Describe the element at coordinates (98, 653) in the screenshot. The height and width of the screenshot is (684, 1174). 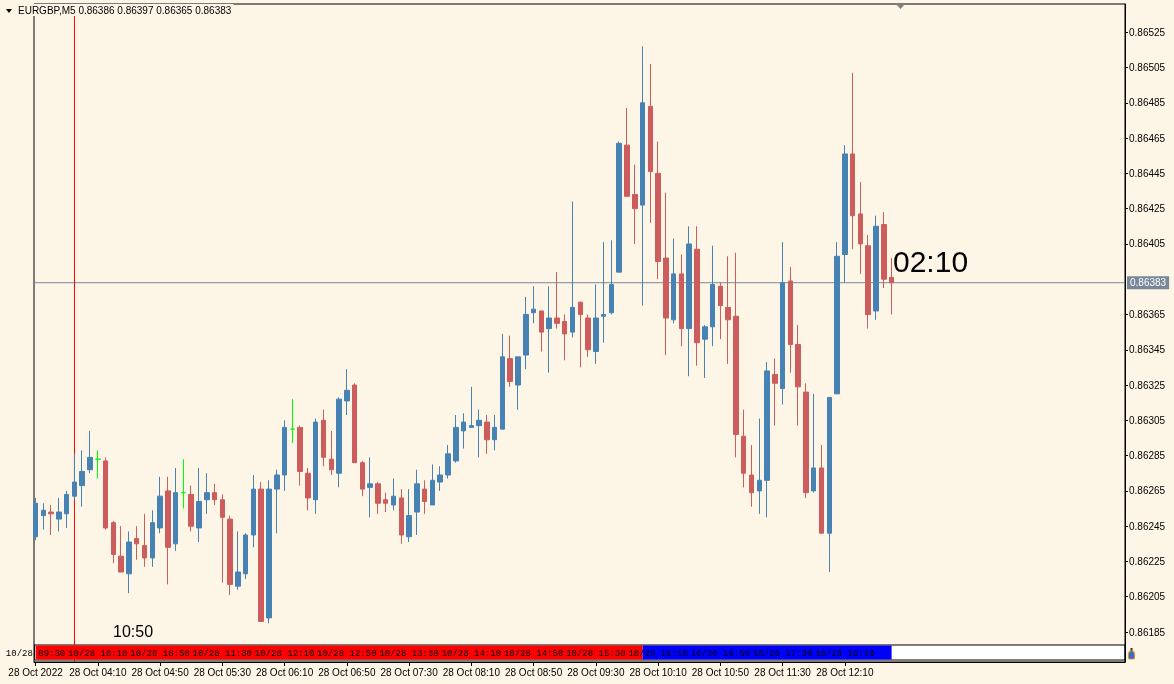
I see `x2-tick-label: 10/28 10:10` at that location.